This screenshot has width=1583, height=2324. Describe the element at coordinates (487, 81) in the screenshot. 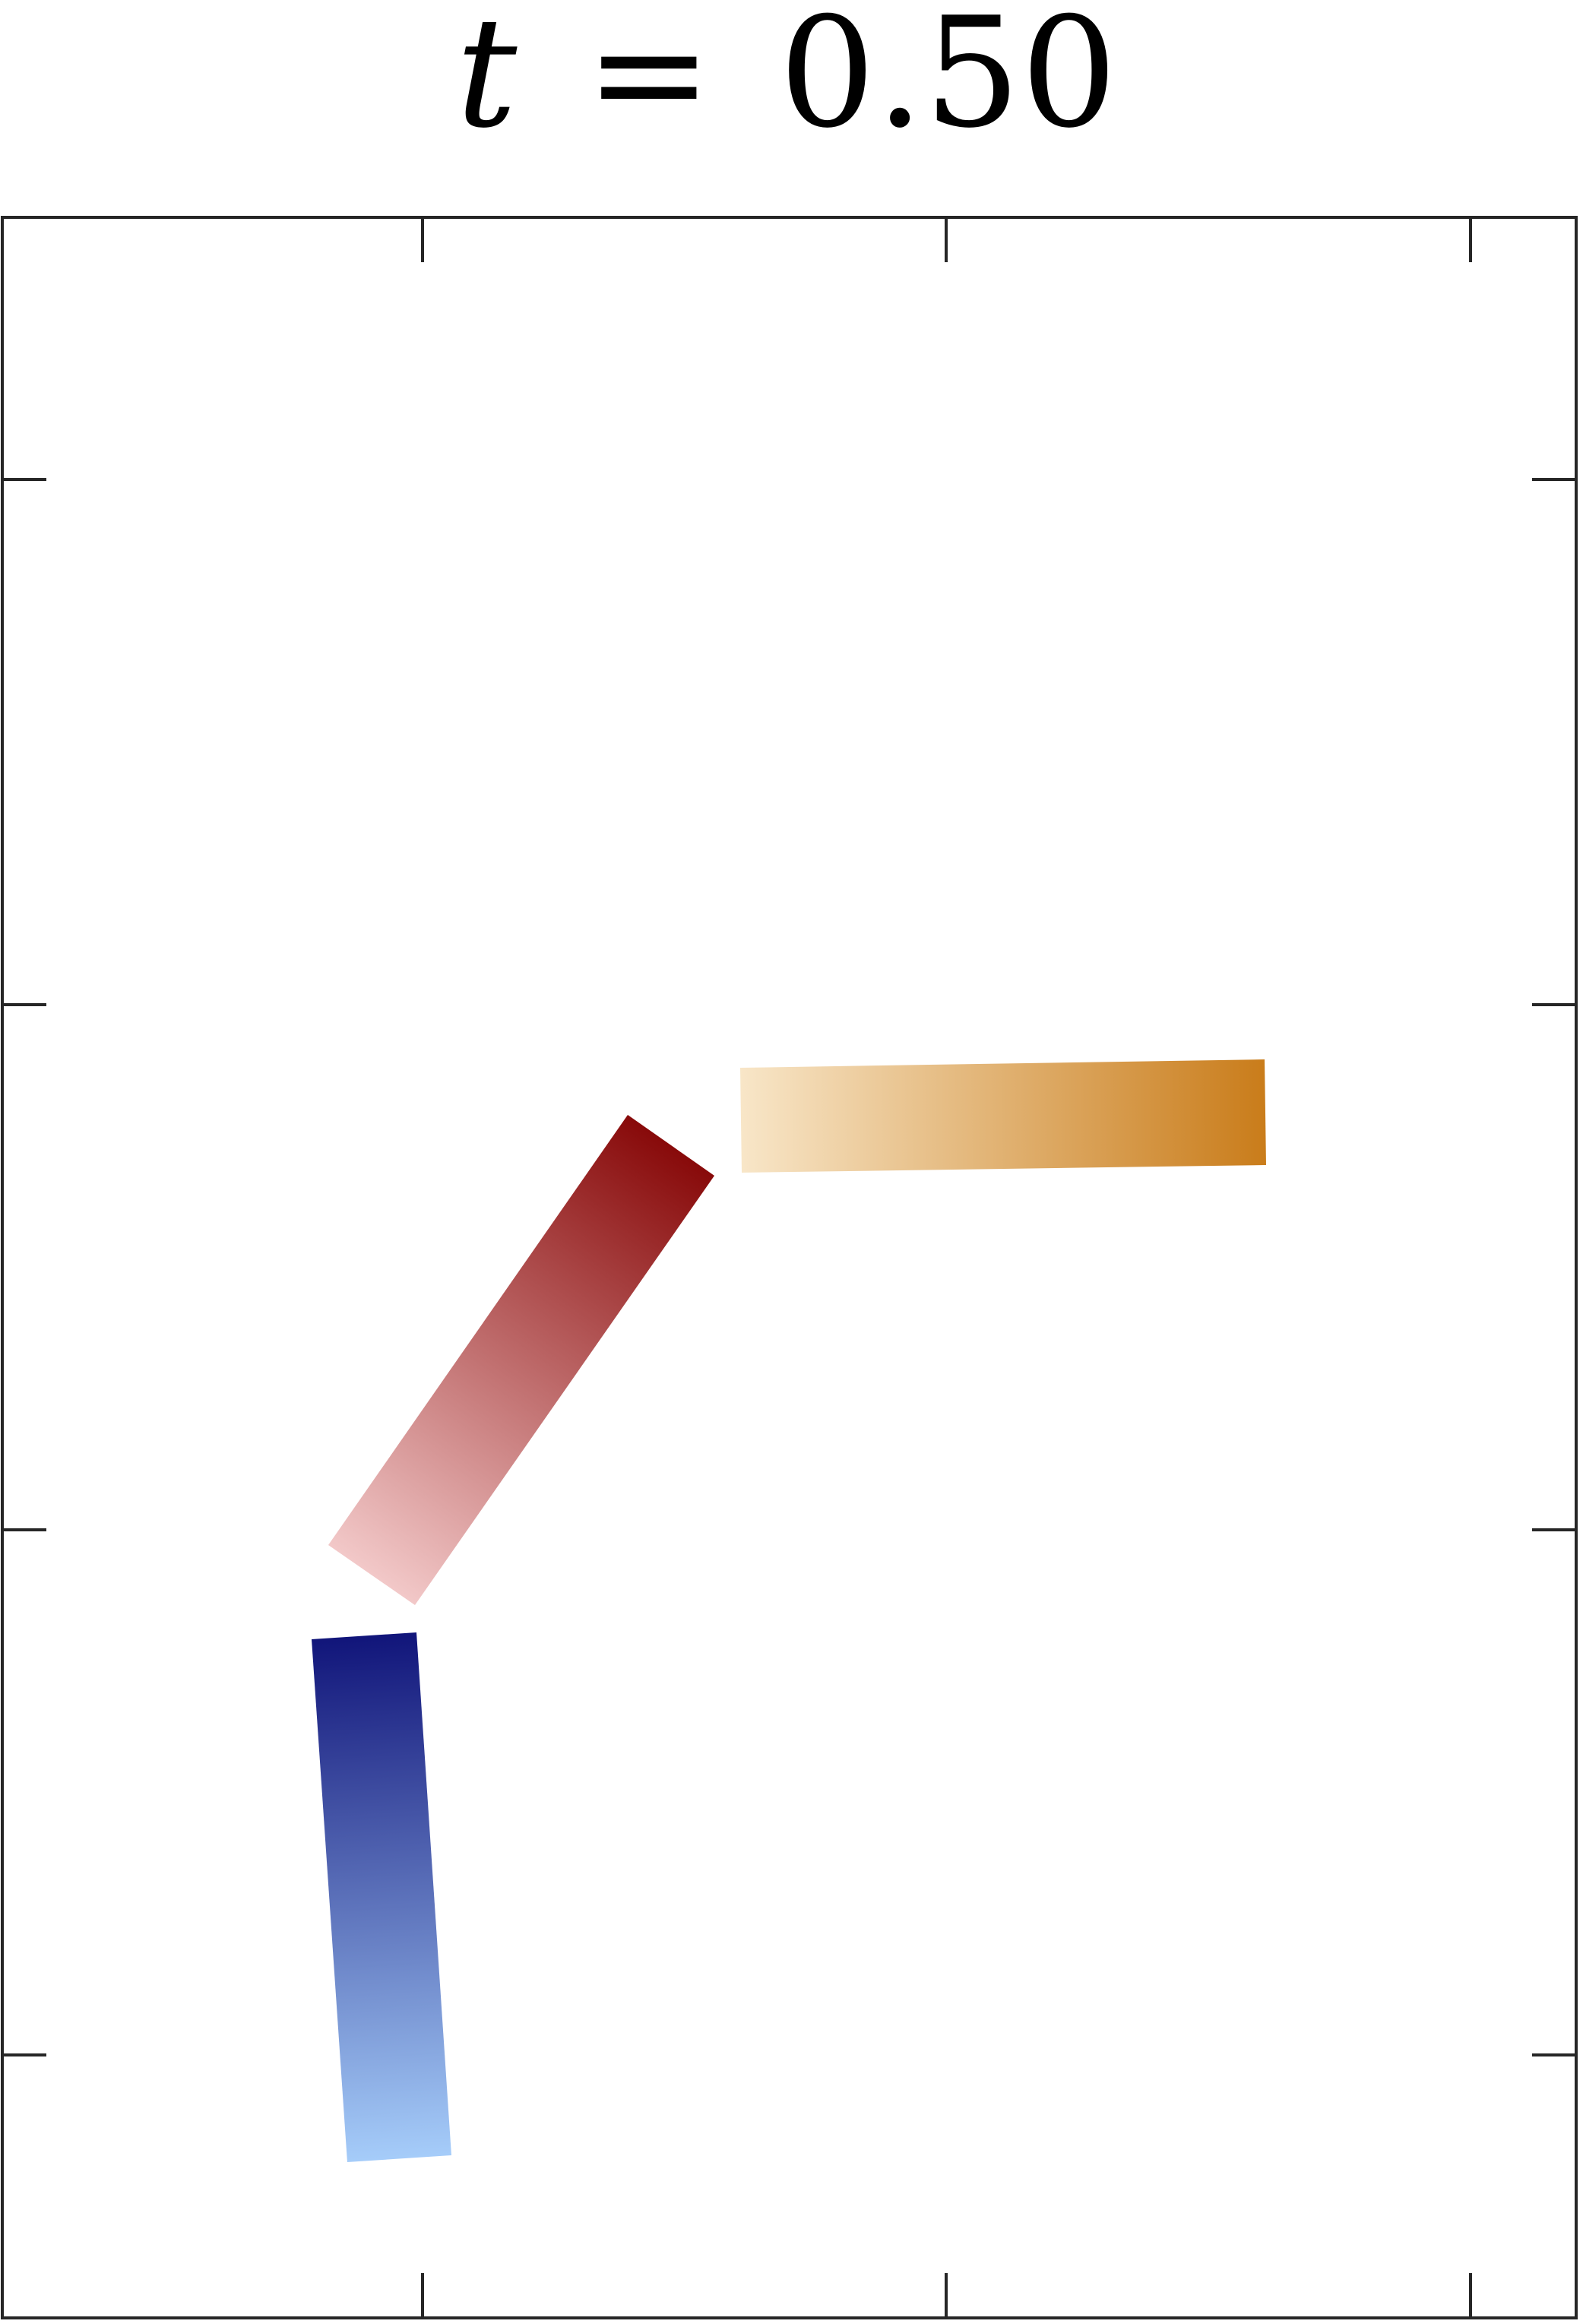

I see `title-variable: t` at that location.